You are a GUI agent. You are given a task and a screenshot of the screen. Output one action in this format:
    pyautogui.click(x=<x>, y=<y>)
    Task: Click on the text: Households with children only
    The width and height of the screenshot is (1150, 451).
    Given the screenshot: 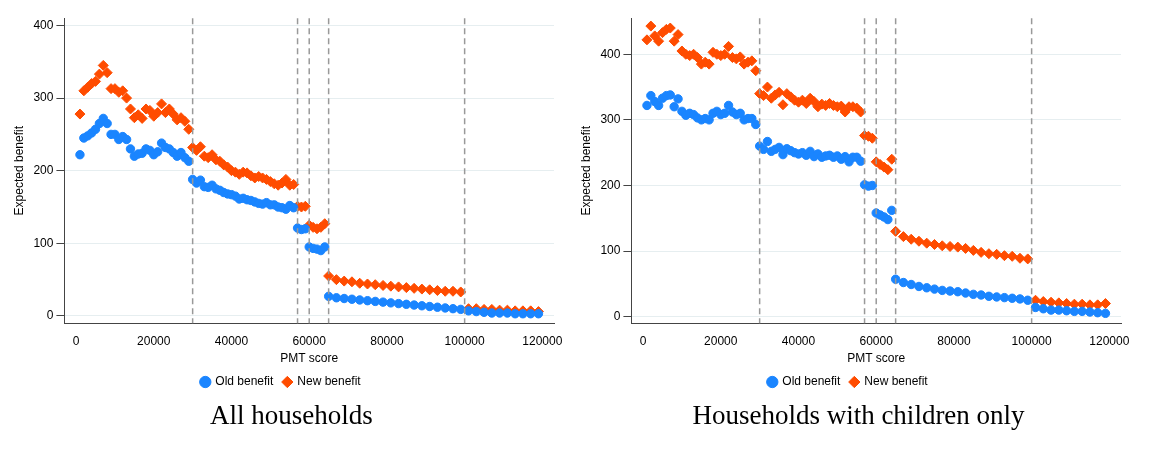 What is the action you would take?
    pyautogui.click(x=858, y=415)
    